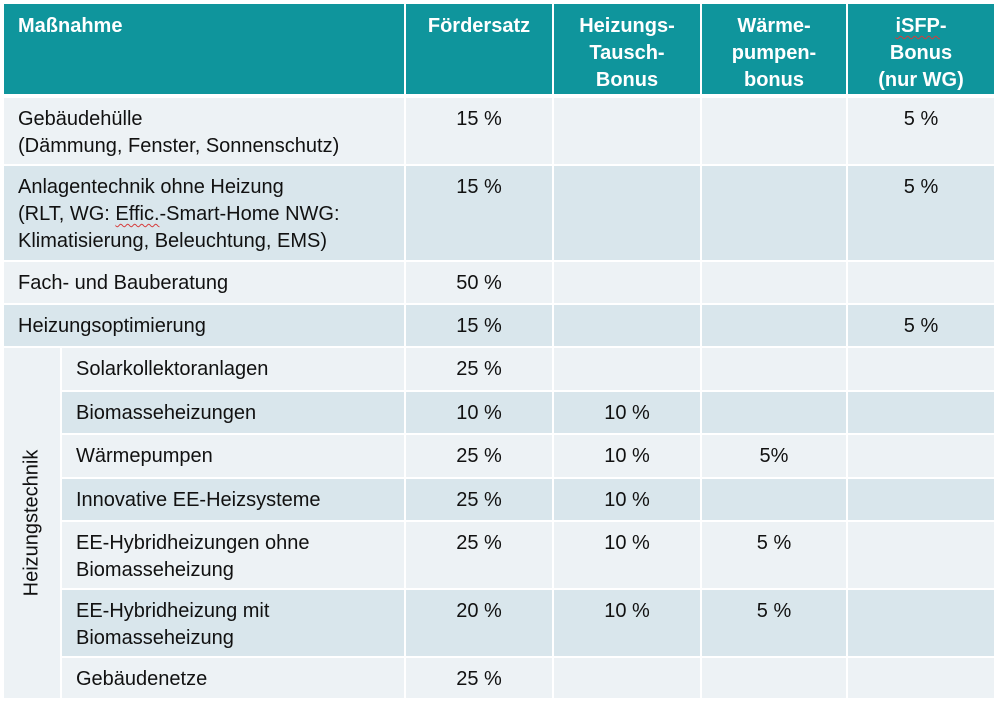  What do you see at coordinates (193, 543) in the screenshot?
I see `row-name-line: EE-Hybridheizungen ohne` at bounding box center [193, 543].